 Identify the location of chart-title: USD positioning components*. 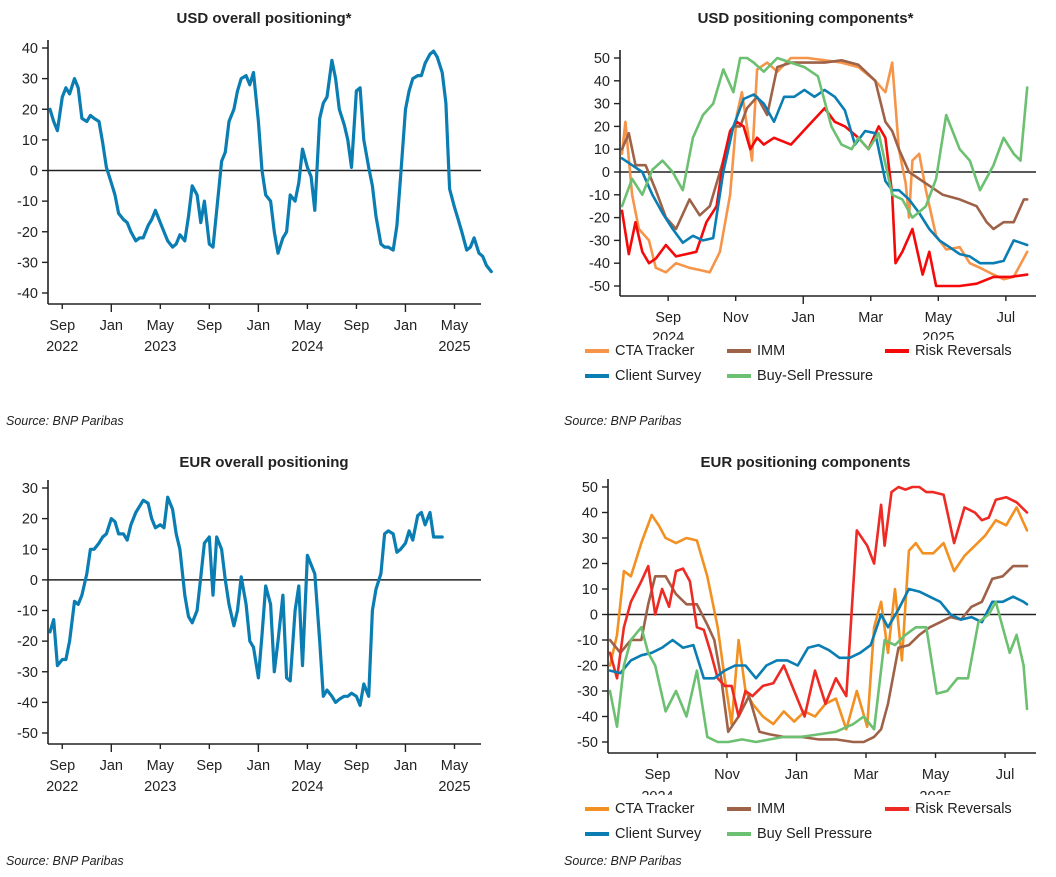
(805, 18).